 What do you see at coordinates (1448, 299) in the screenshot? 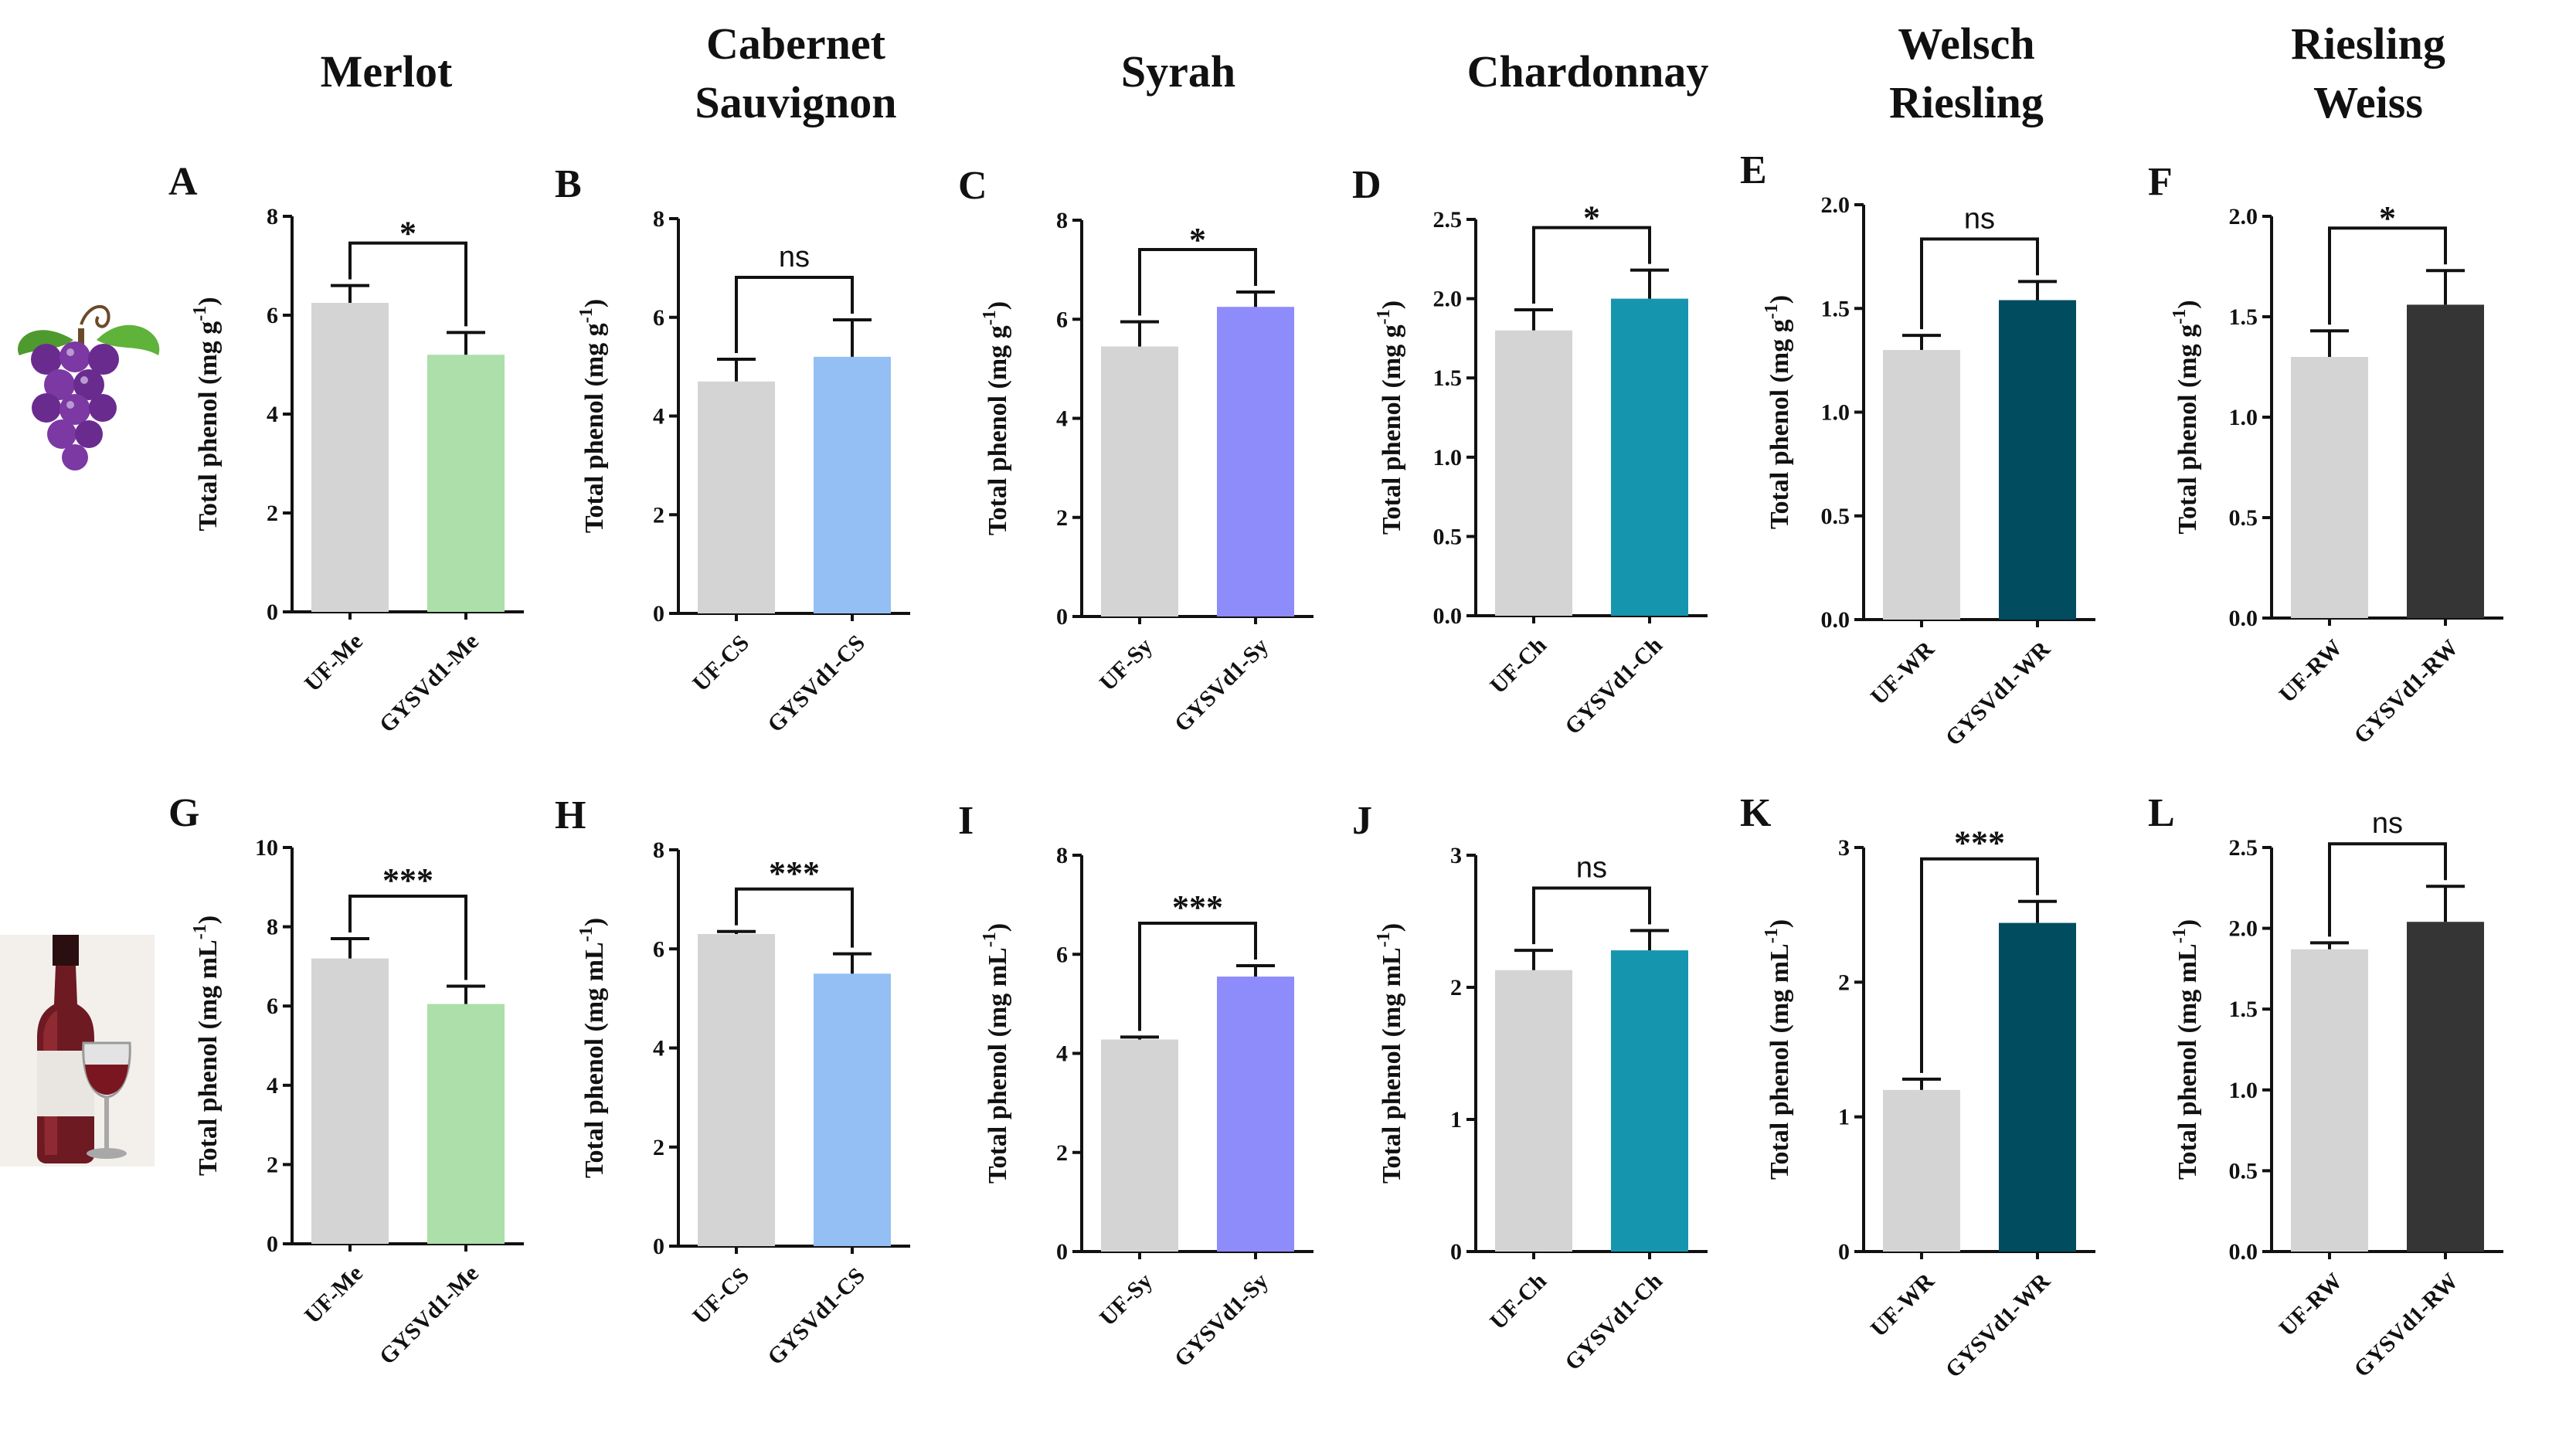
I see `y-tick-label: 2.0` at bounding box center [1448, 299].